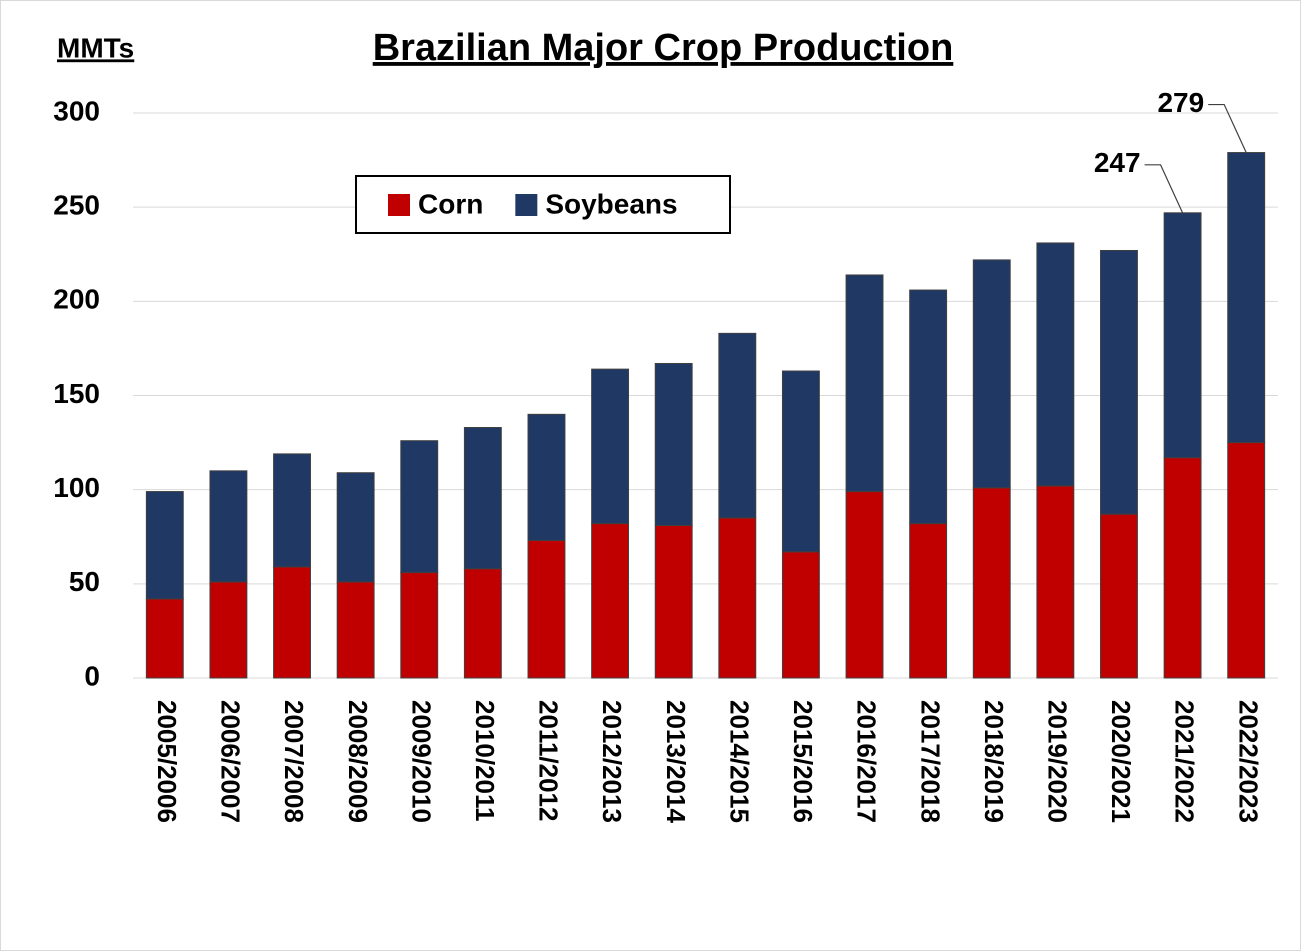 This screenshot has width=1301, height=951. I want to click on legend-box, so click(543, 204).